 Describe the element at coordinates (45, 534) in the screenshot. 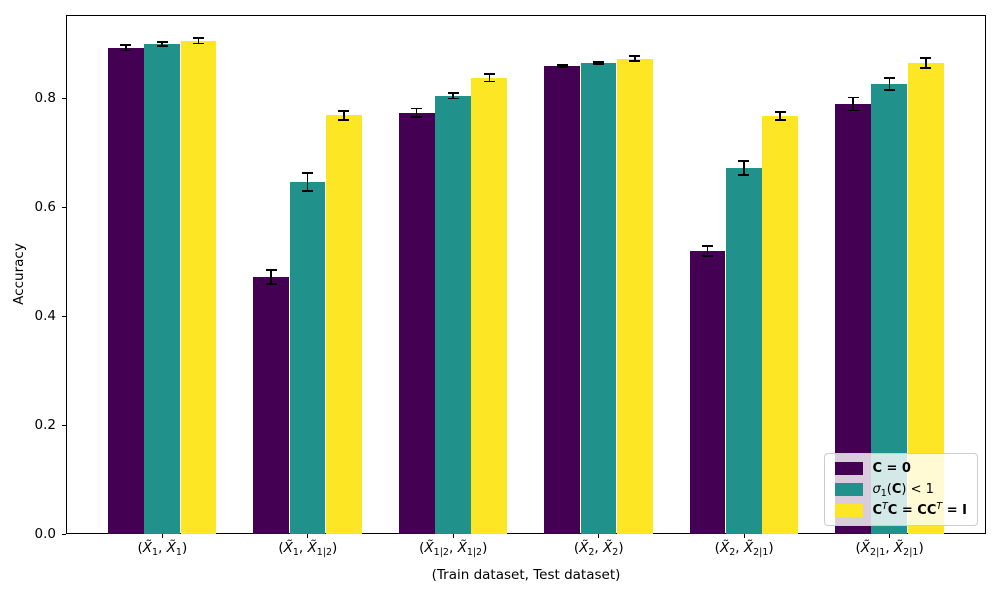

I see `y-tick-label: 0.0` at that location.